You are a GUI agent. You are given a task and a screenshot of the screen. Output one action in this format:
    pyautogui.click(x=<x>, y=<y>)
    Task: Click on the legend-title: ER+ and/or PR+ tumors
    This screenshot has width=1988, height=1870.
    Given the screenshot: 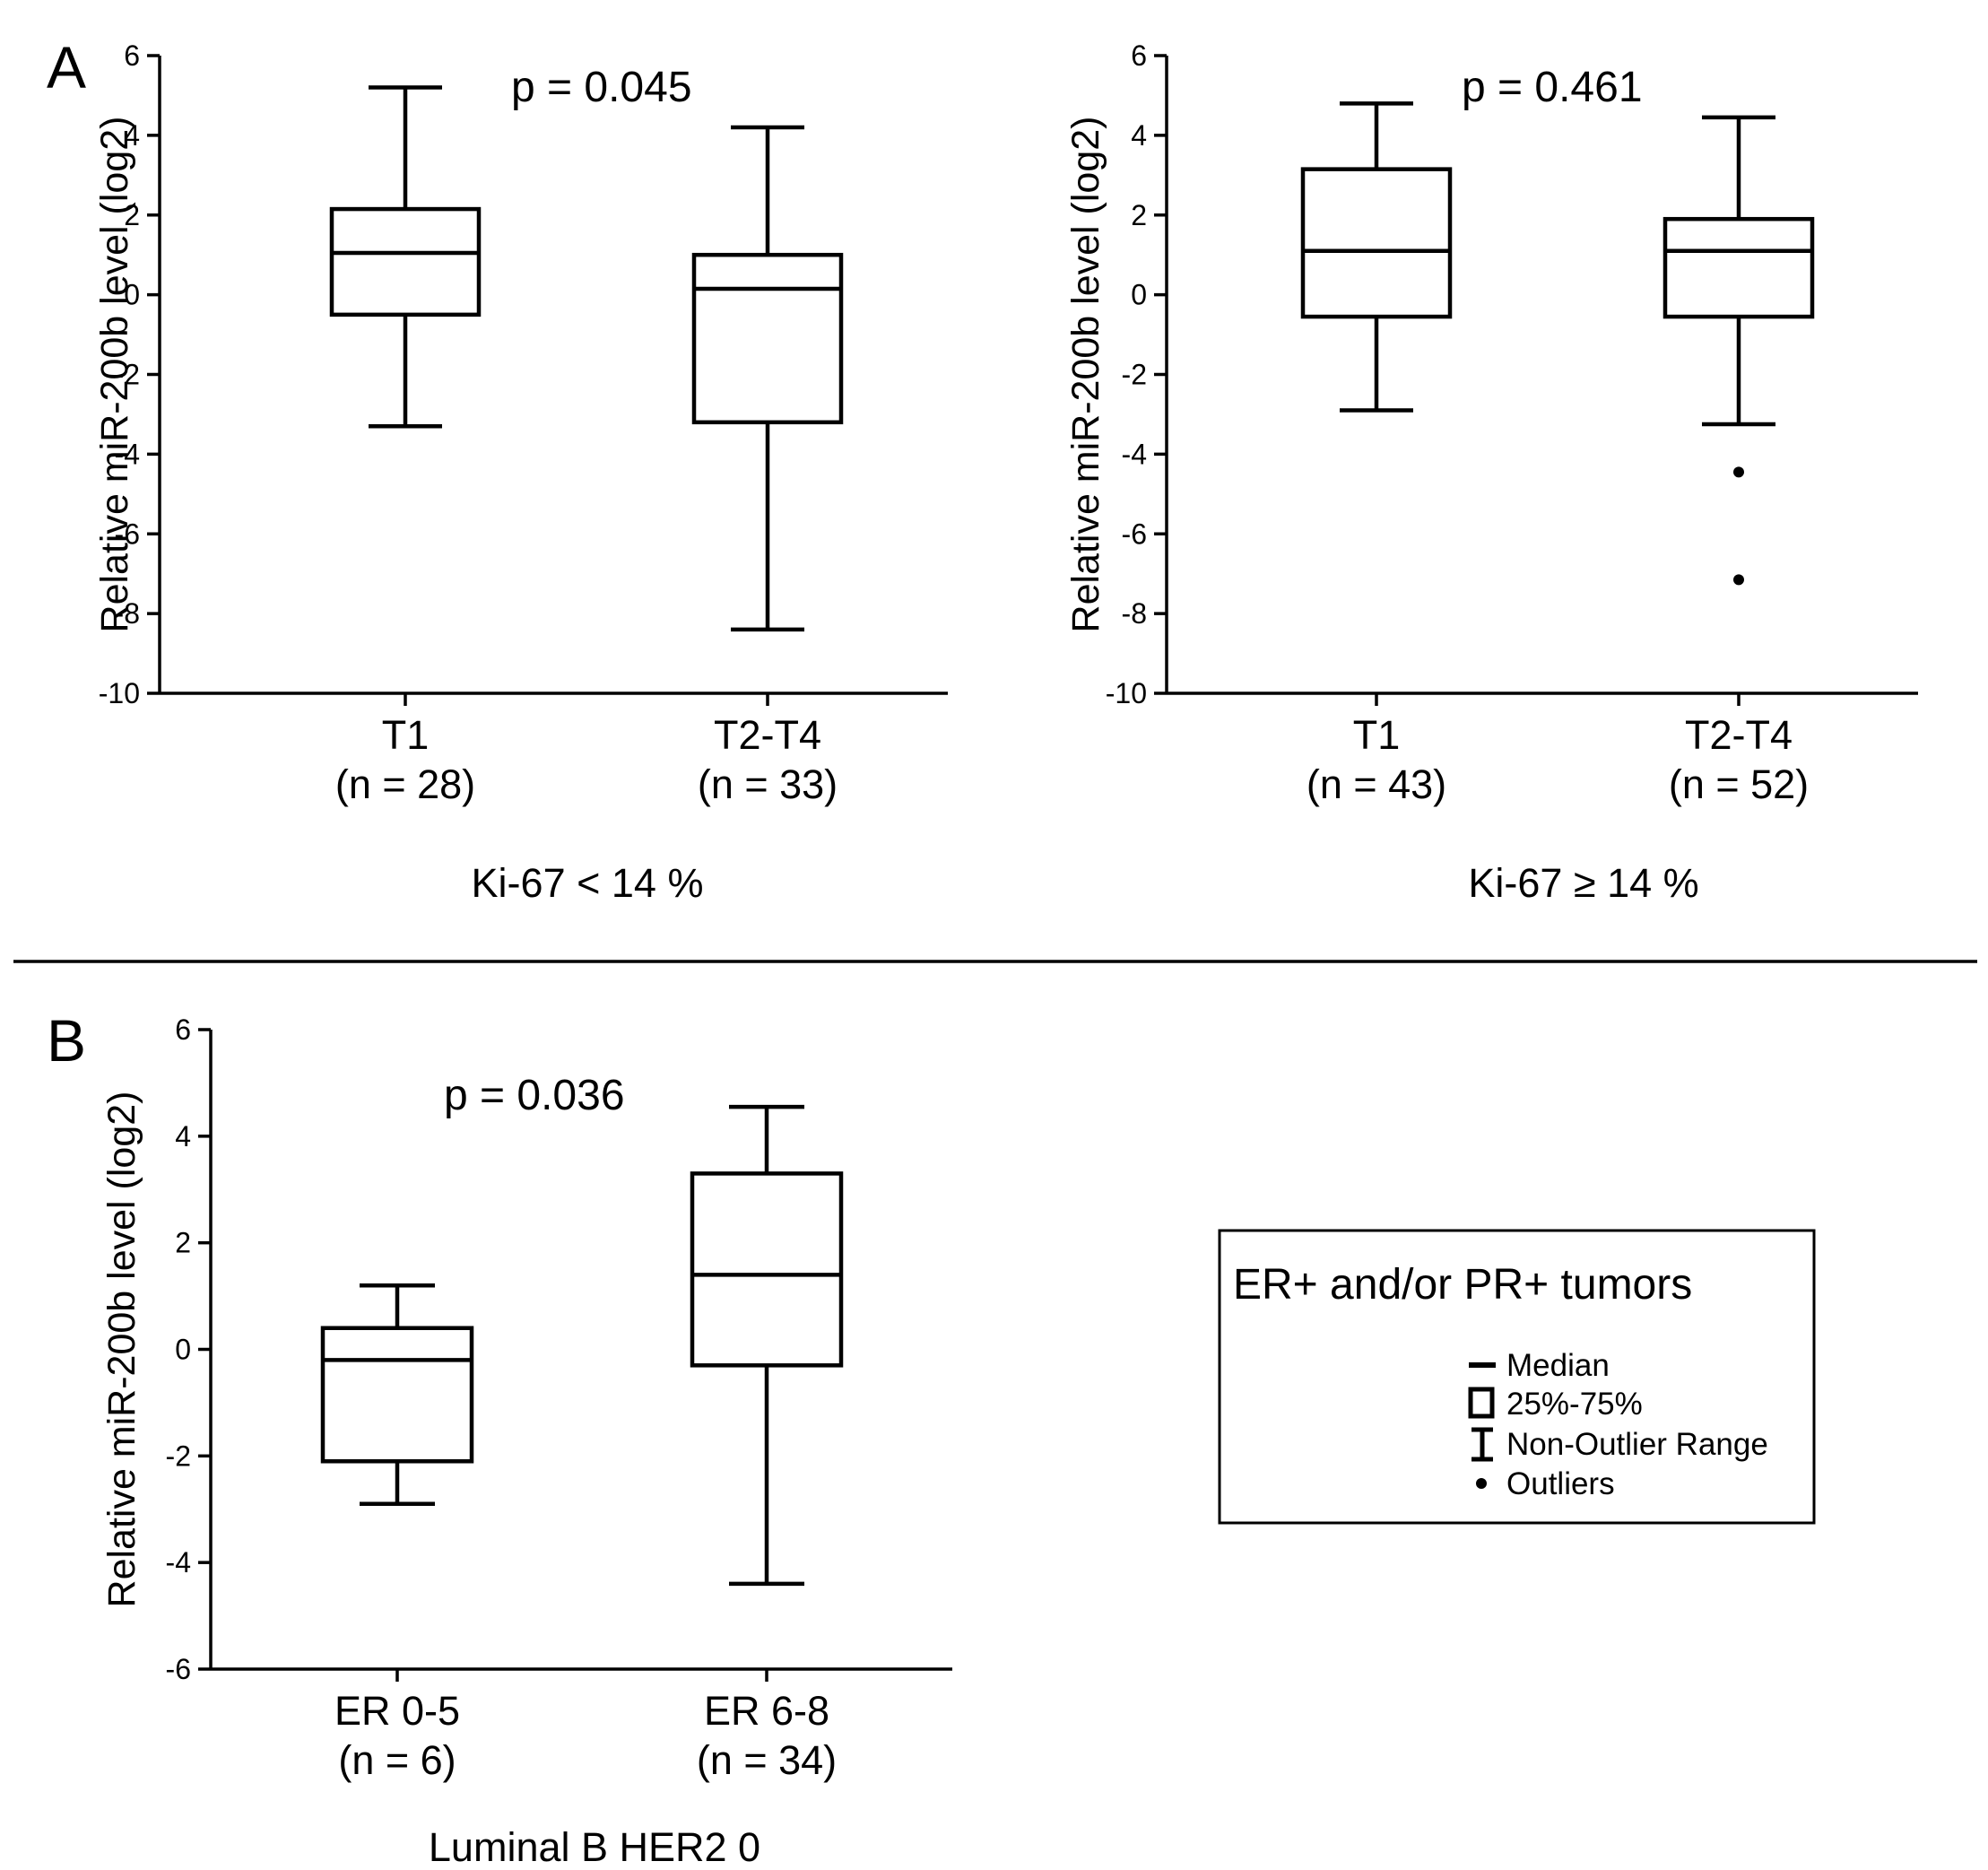 What is the action you would take?
    pyautogui.click(x=1462, y=1285)
    